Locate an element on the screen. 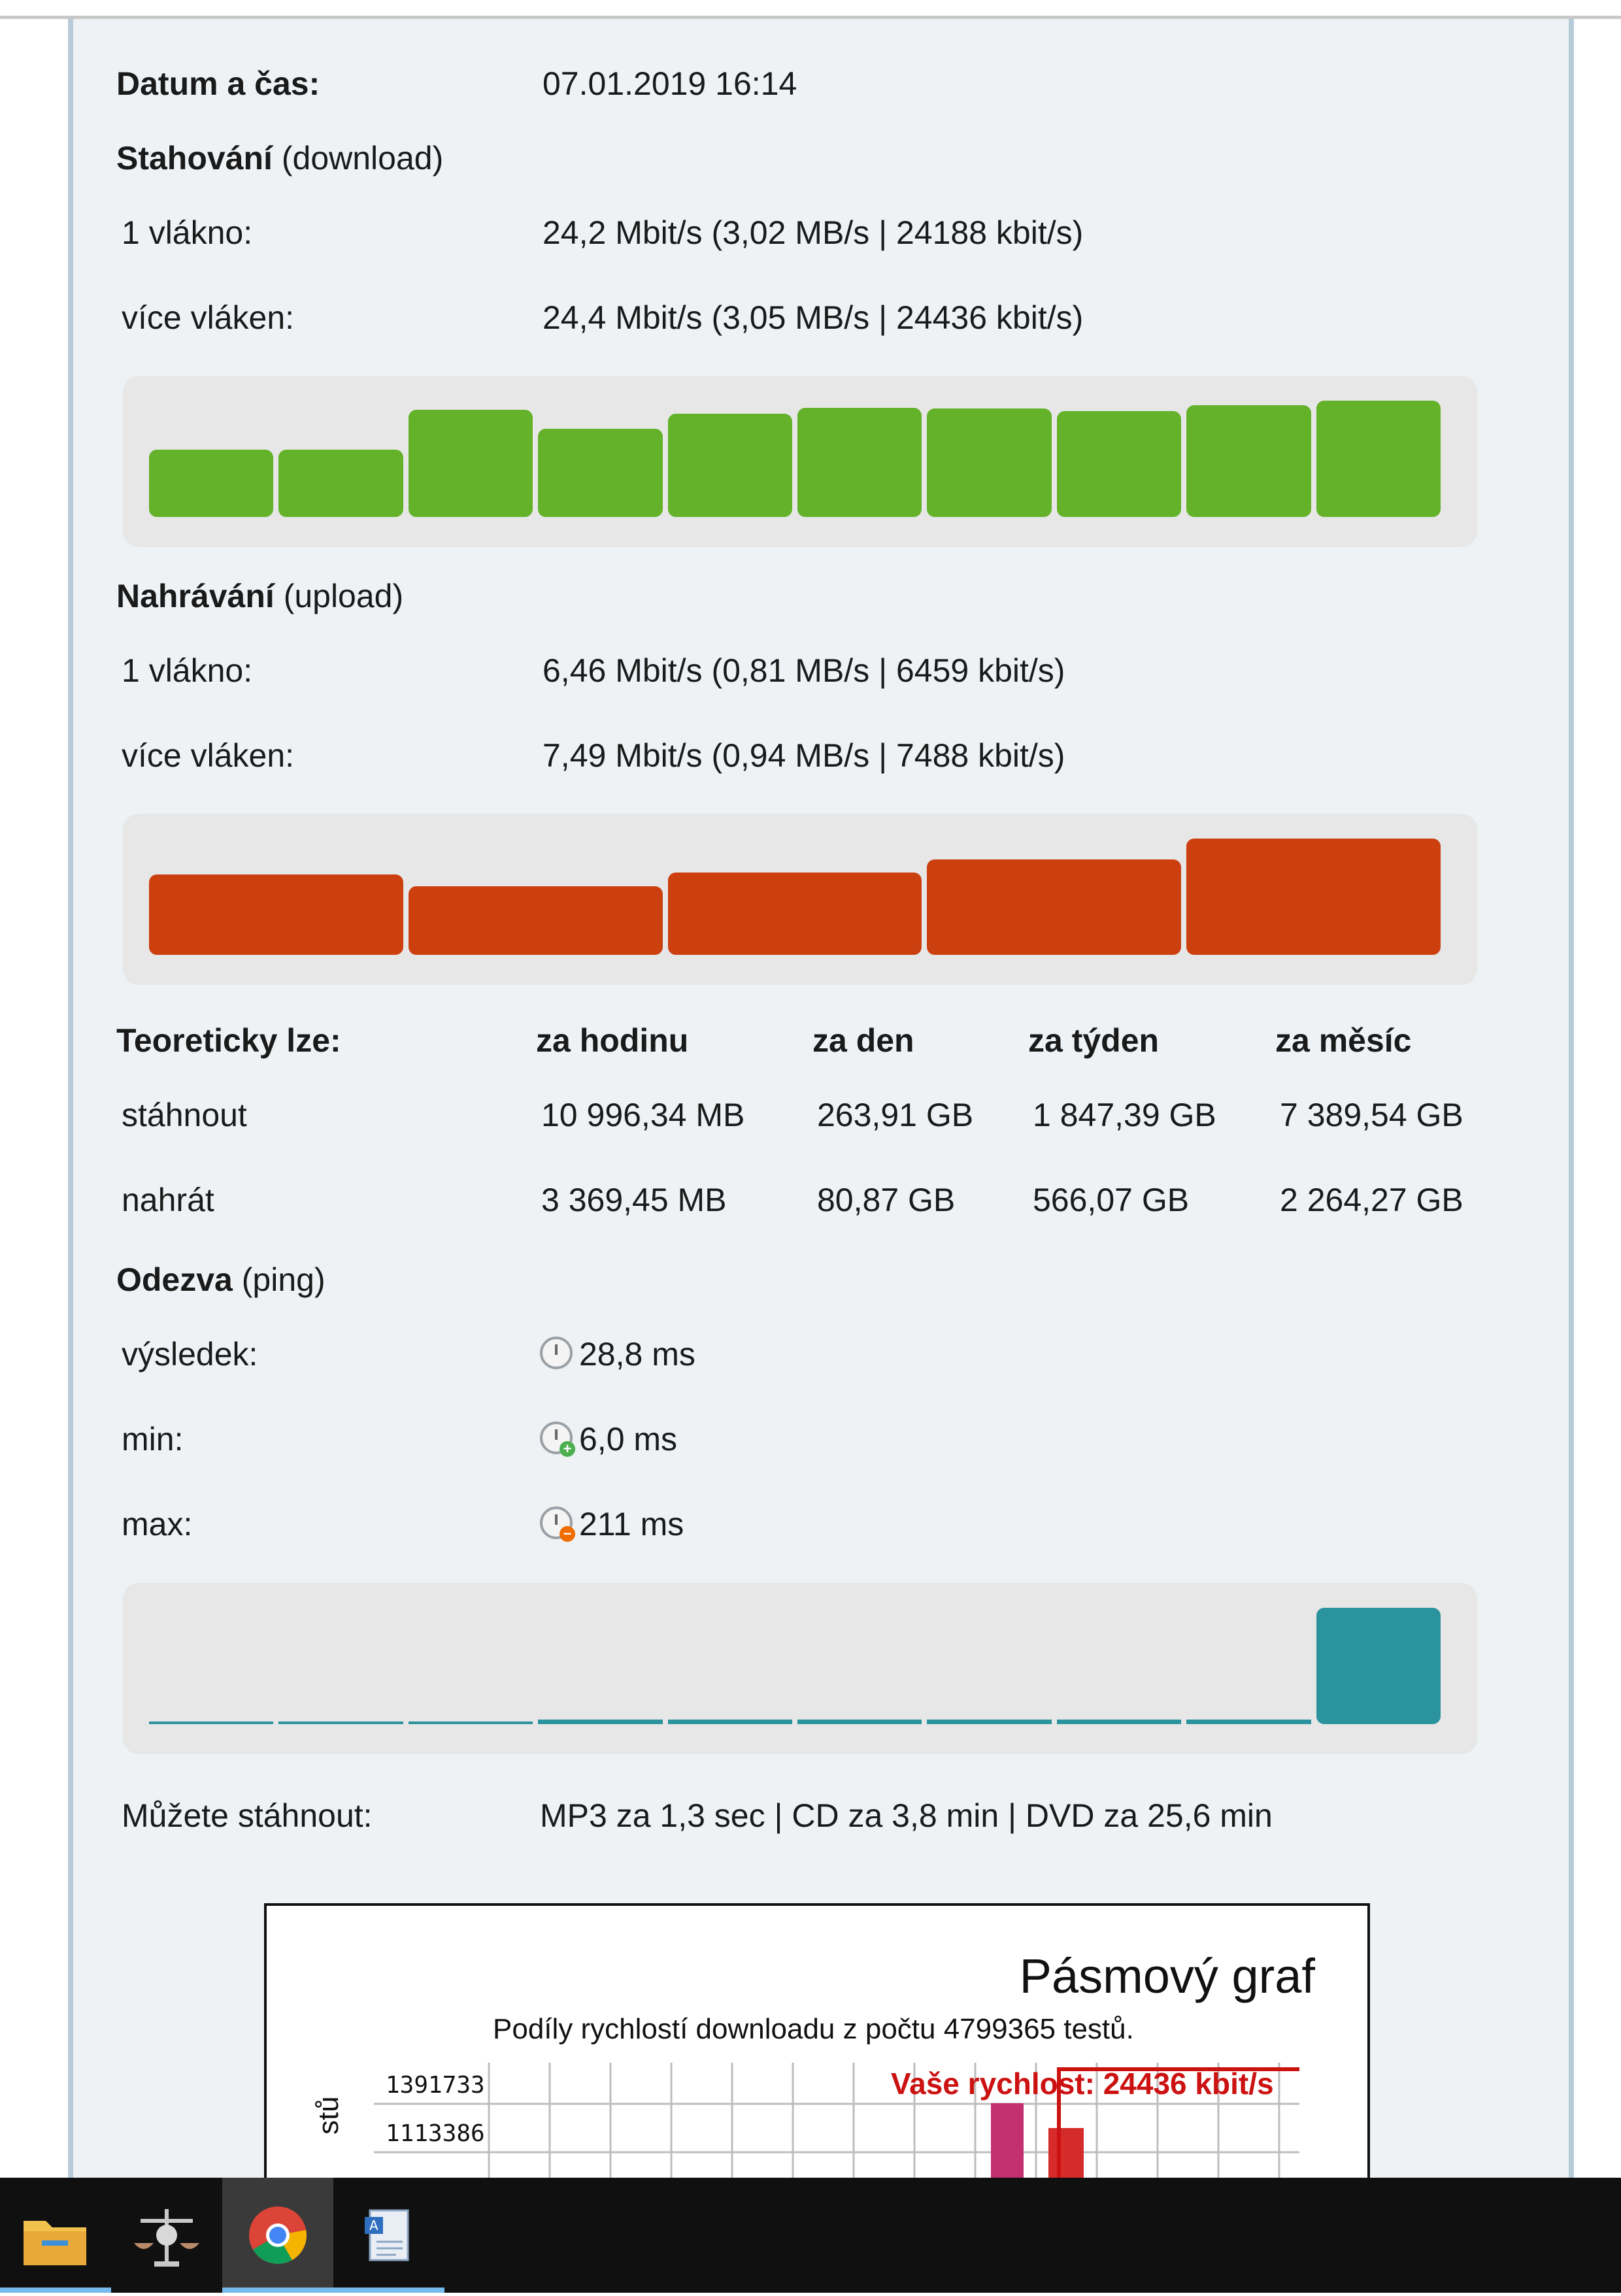 This screenshot has width=1621, height=2296. upload-single-value: 6,46 Mbit/s (0,81 MB/s | 6459 kbit/s) is located at coordinates (804, 670).